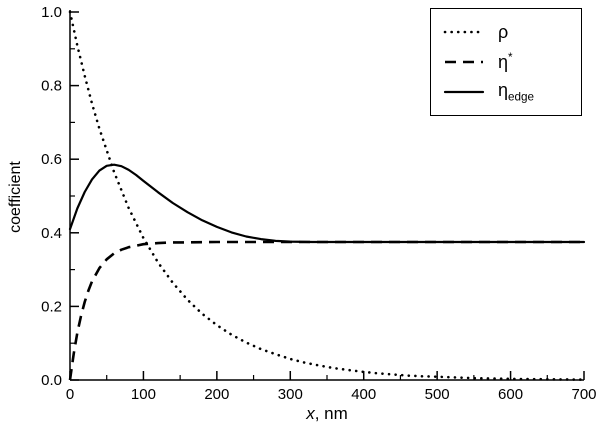 This screenshot has width=600, height=435. I want to click on y-tick-label: 0.0, so click(51, 380).